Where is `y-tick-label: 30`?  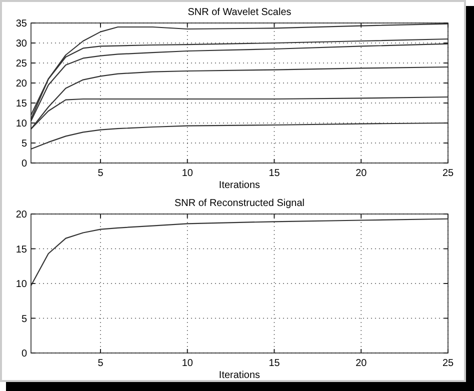 y-tick-label: 30 is located at coordinates (22, 44).